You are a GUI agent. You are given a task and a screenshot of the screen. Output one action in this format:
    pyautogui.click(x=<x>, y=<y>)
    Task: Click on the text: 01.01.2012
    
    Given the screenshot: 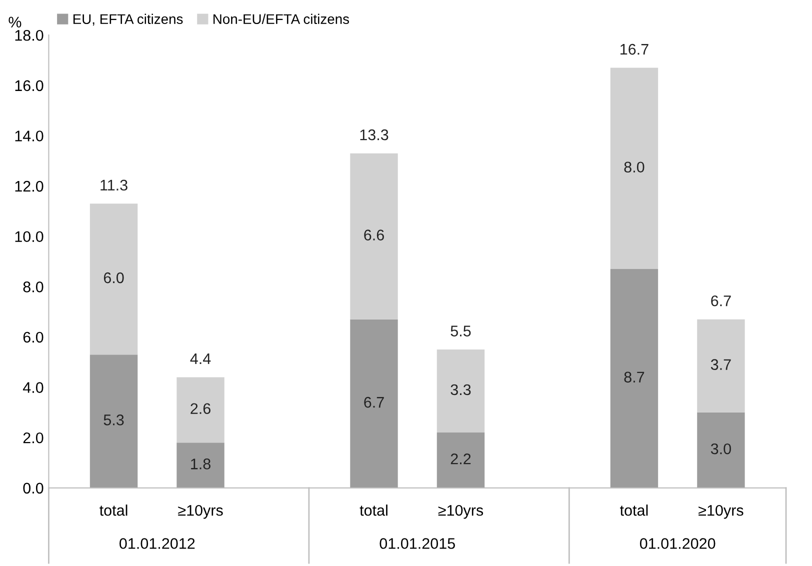 What is the action you would take?
    pyautogui.click(x=157, y=543)
    